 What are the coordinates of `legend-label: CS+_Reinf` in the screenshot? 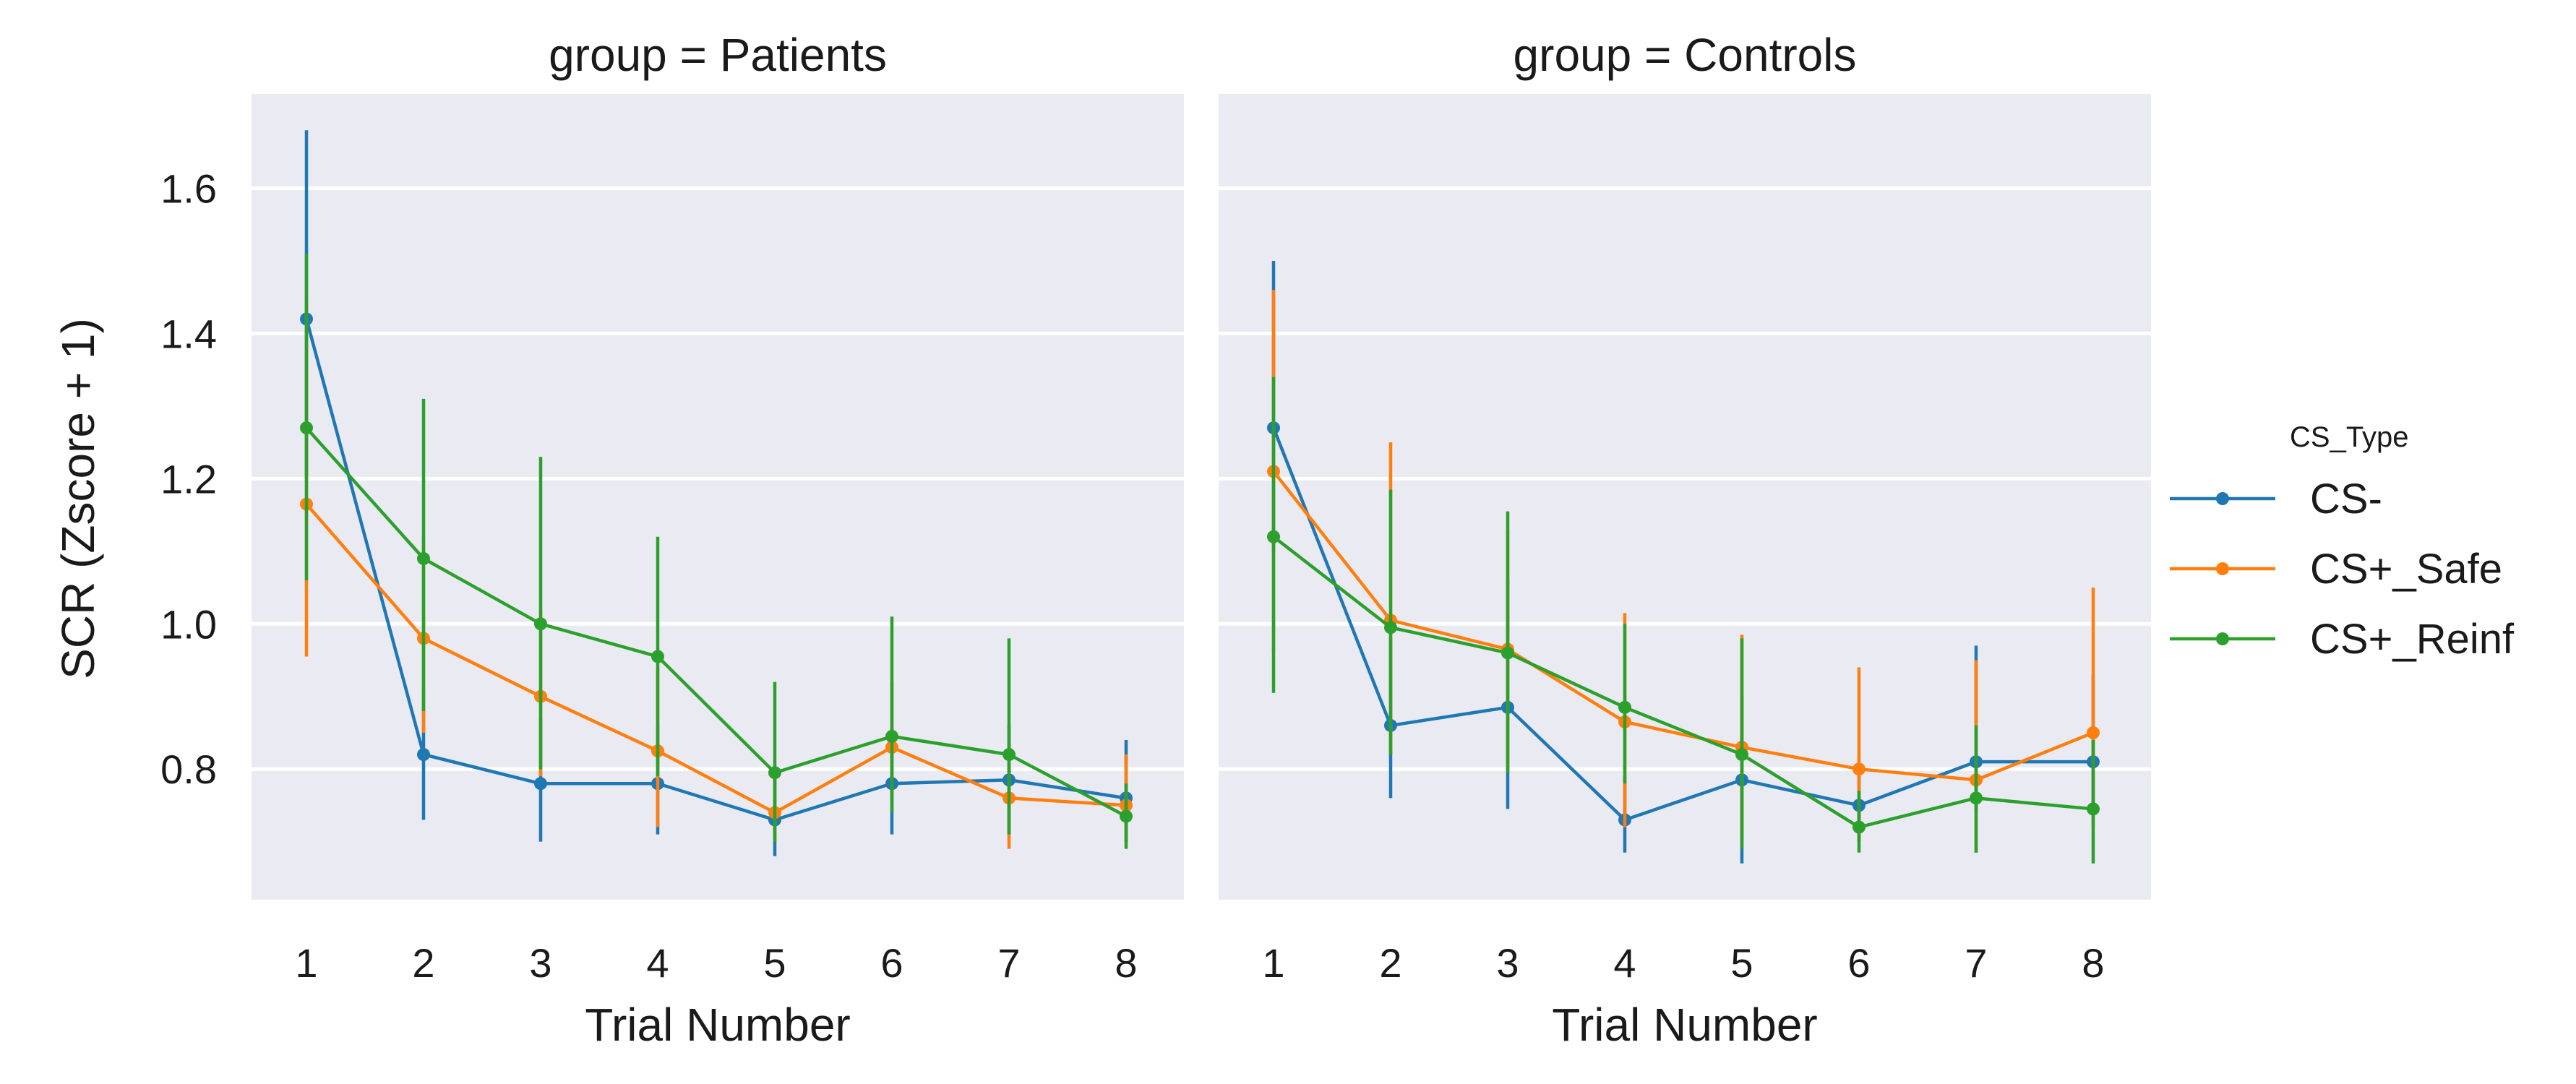 It's located at (2413, 639).